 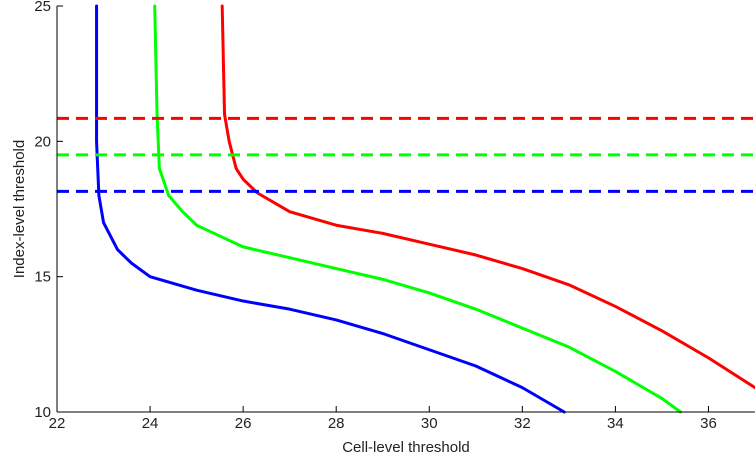 I want to click on y-axis-label: Index-level threshold, so click(x=19, y=209).